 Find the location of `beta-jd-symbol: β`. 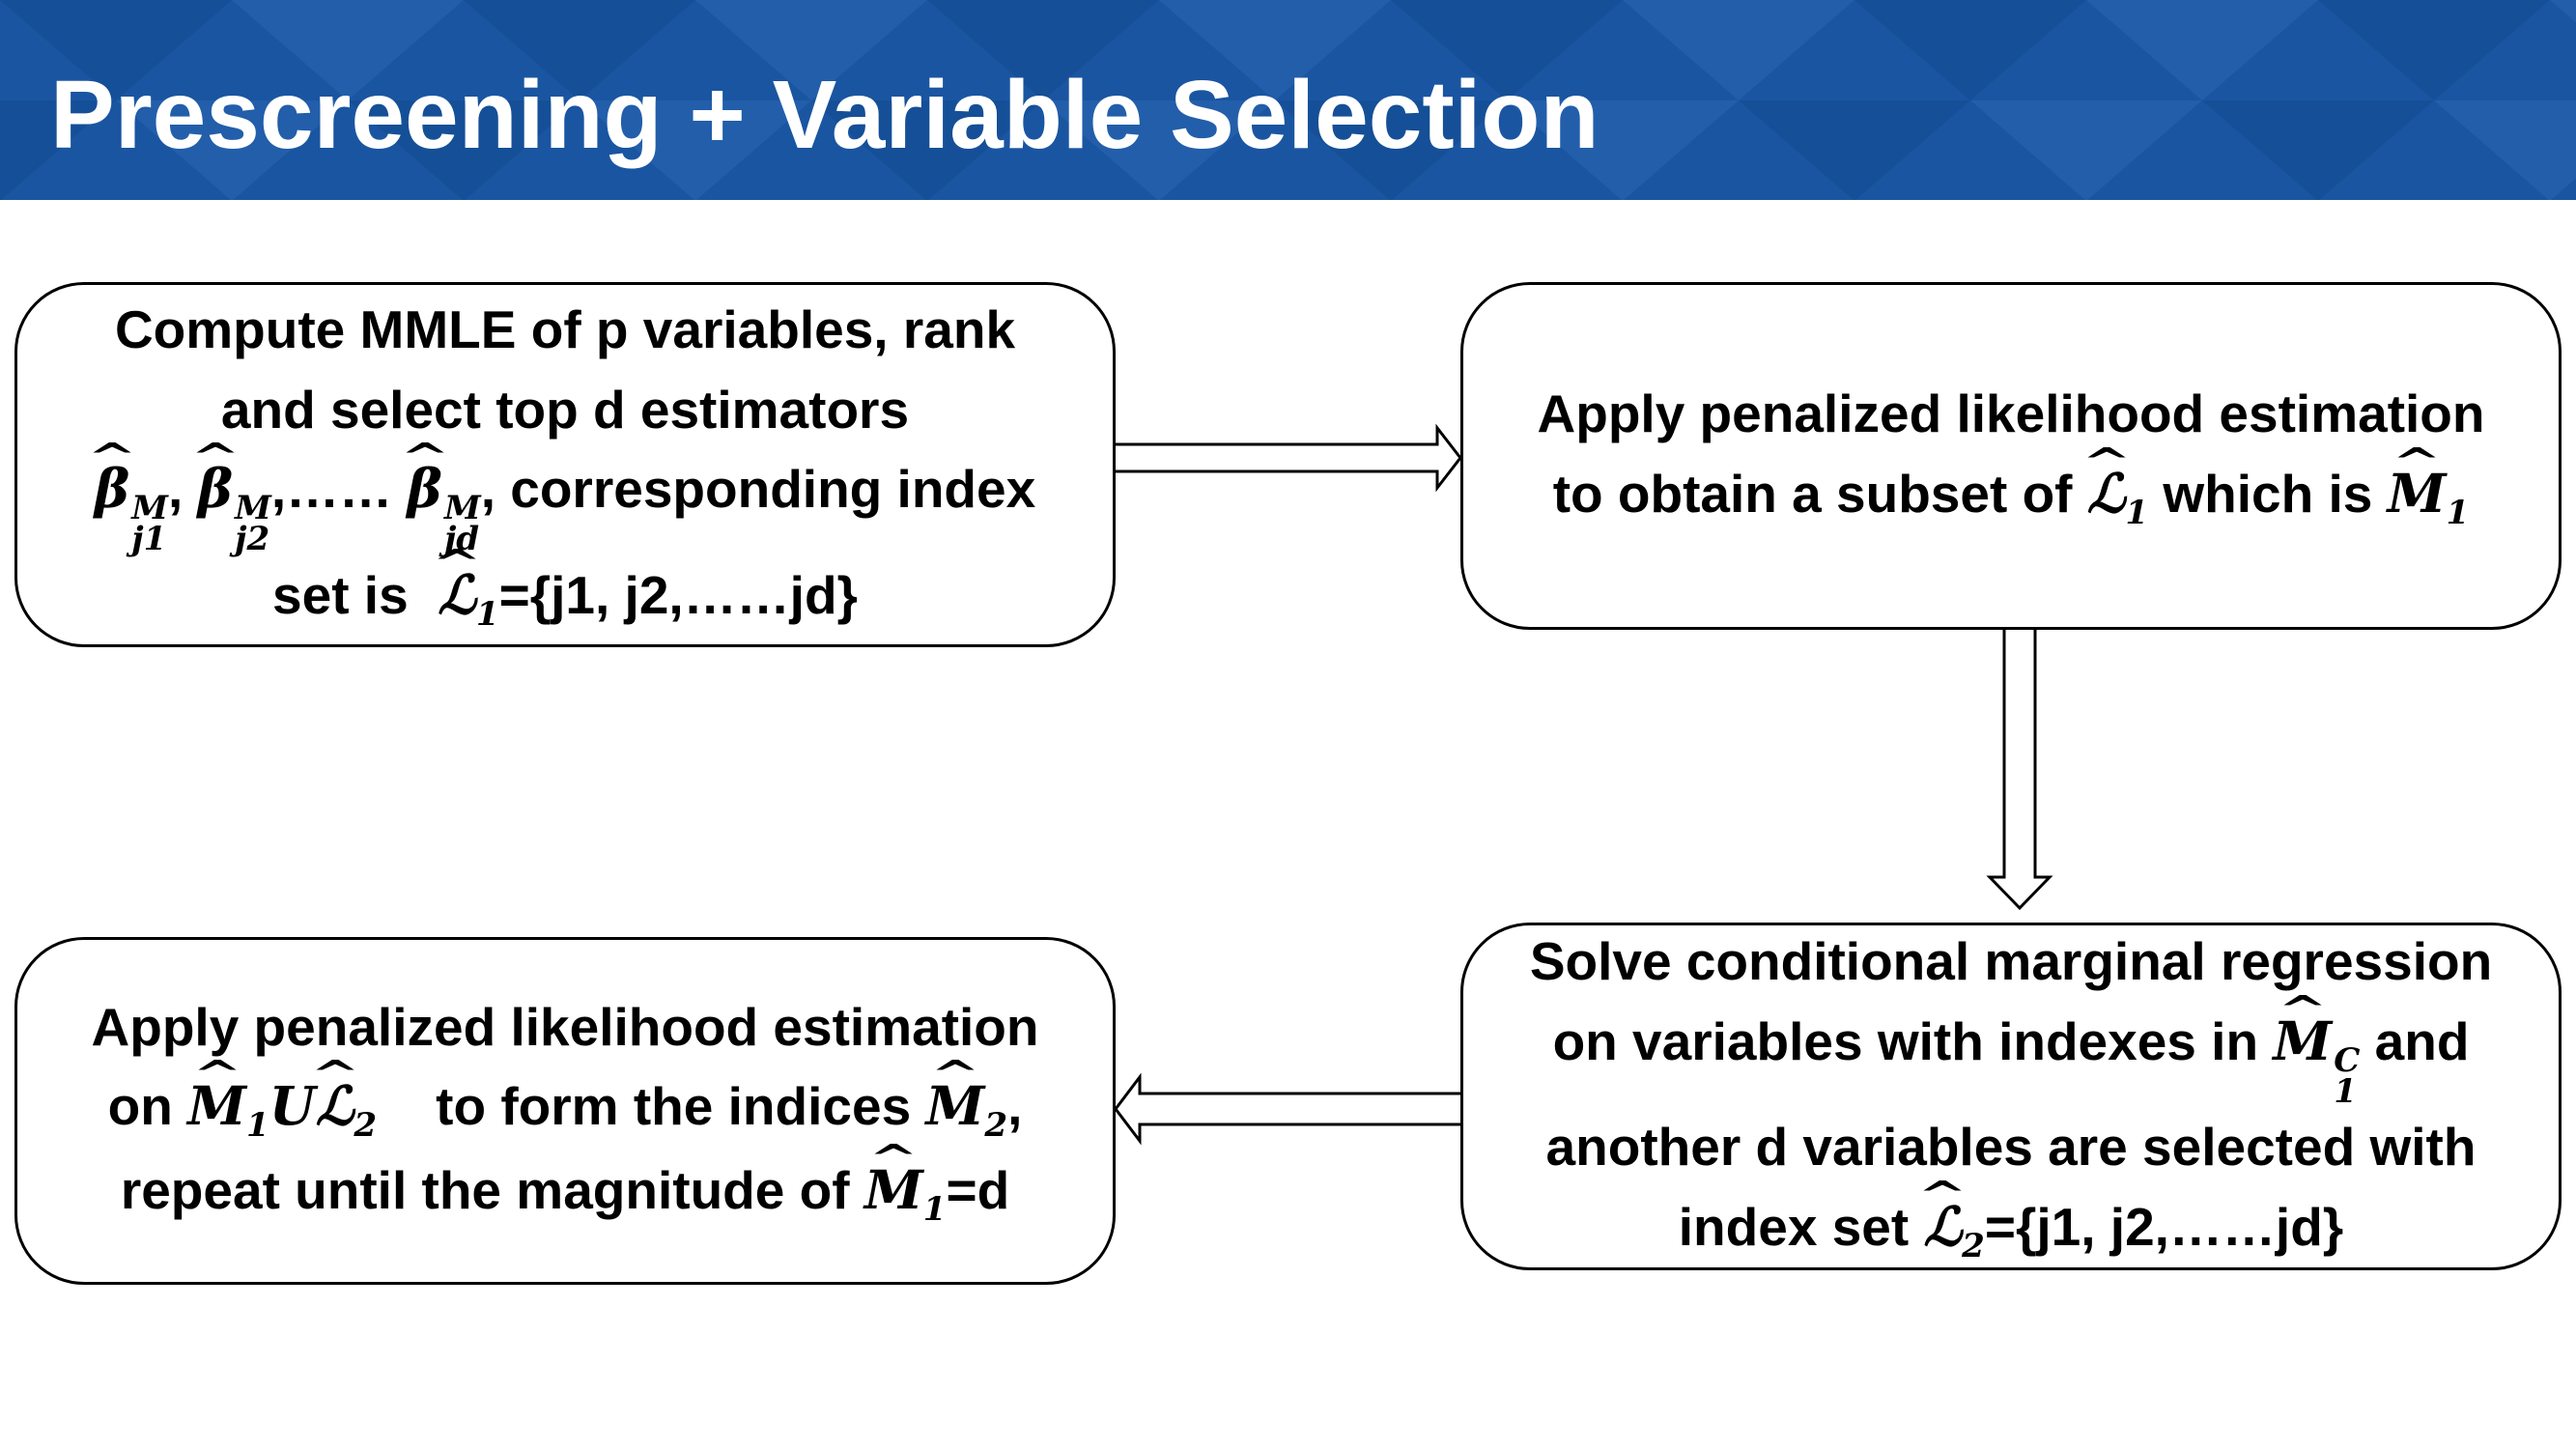

beta-jd-symbol: β is located at coordinates (424, 489).